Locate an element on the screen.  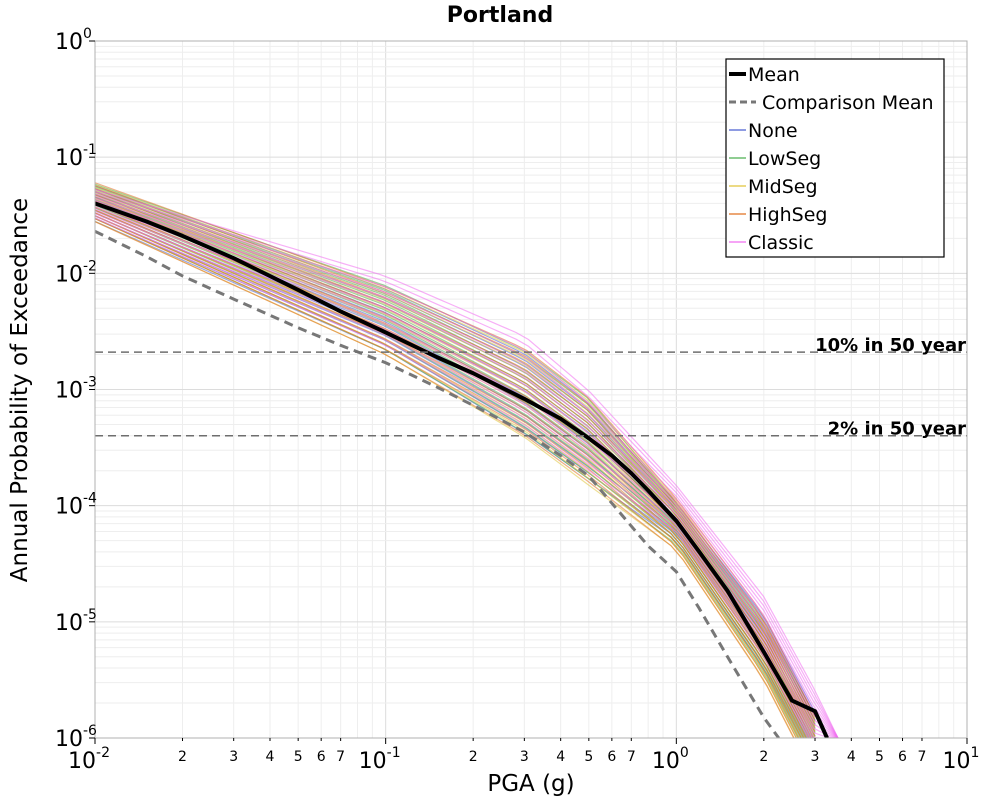
legend-label: LowSeg is located at coordinates (784, 159).